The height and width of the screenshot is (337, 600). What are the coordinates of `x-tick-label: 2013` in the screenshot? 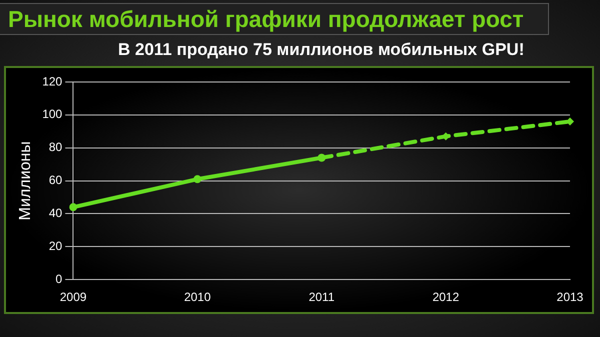 It's located at (570, 297).